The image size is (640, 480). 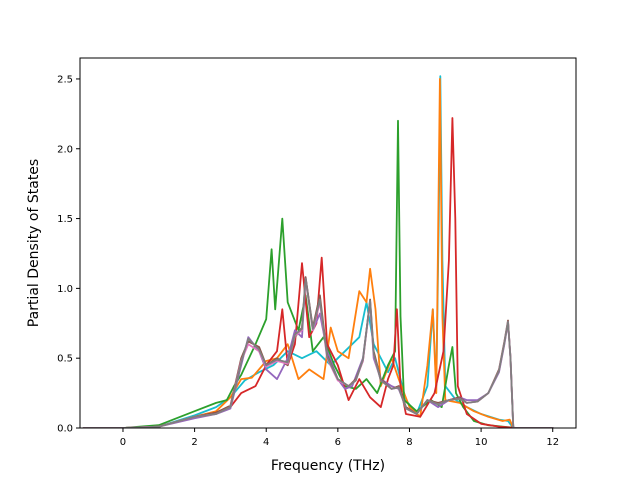 I want to click on y-tick-label: 0.0, so click(x=65, y=429).